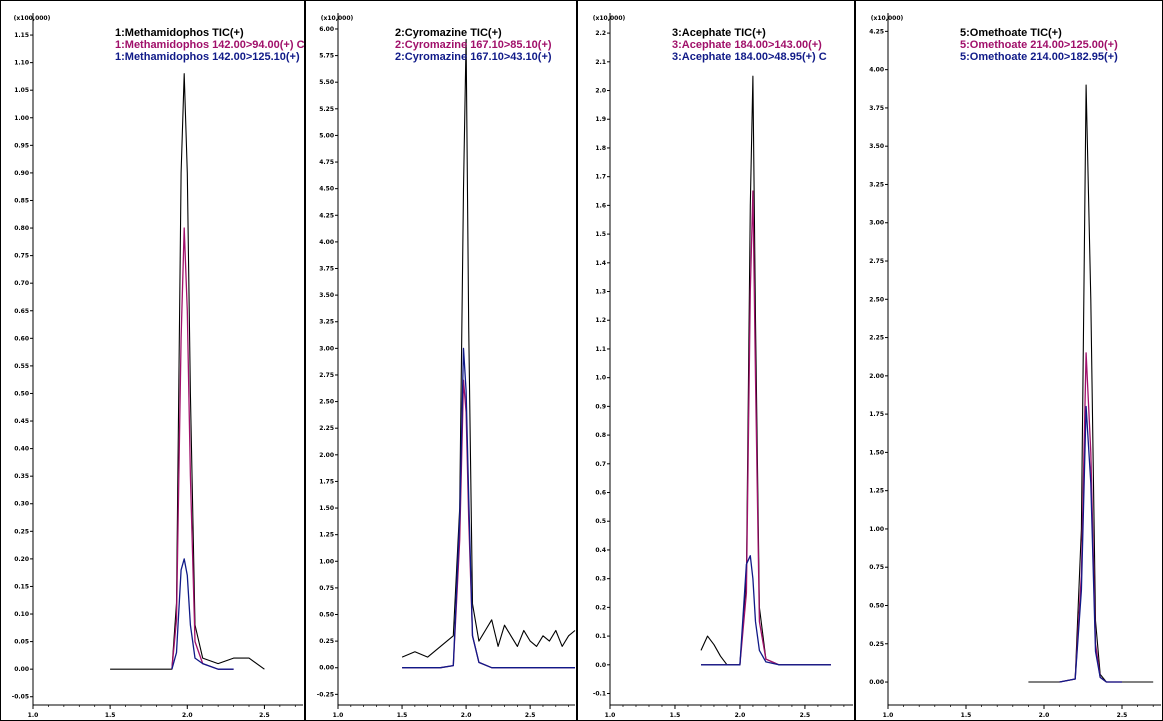 This screenshot has height=721, width=1163. Describe the element at coordinates (21, 614) in the screenshot. I see `y-tick-label: 0.10` at that location.